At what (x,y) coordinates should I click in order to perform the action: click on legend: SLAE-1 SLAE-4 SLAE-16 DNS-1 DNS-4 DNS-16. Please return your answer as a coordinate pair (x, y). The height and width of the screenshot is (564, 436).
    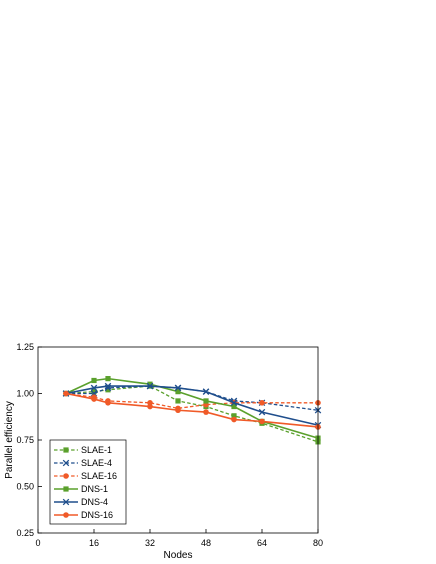
    Looking at the image, I should click on (88, 482).